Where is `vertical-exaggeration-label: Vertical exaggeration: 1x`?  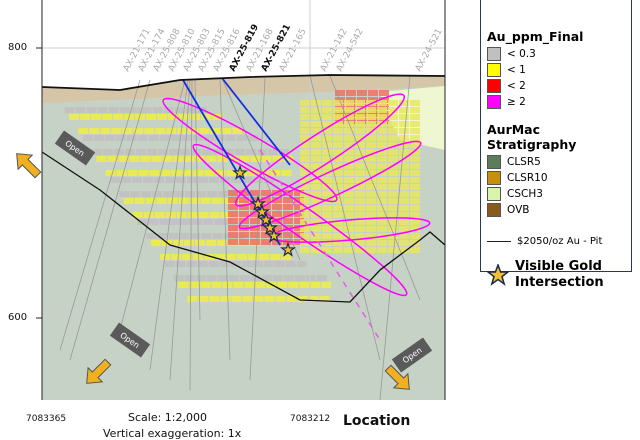
vertical-exaggeration-label: Vertical exaggeration: 1x is located at coordinates (172, 433).